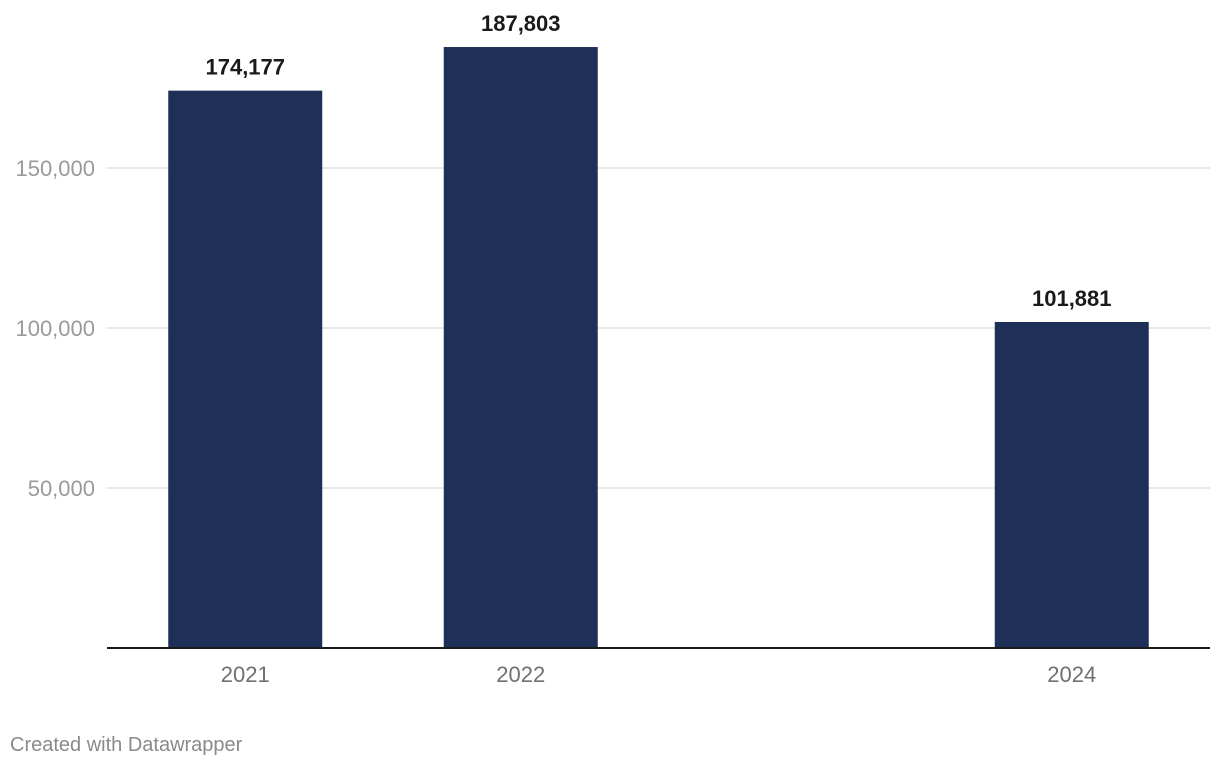 The width and height of the screenshot is (1220, 770). I want to click on y-tick-label: 100,000, so click(55, 328).